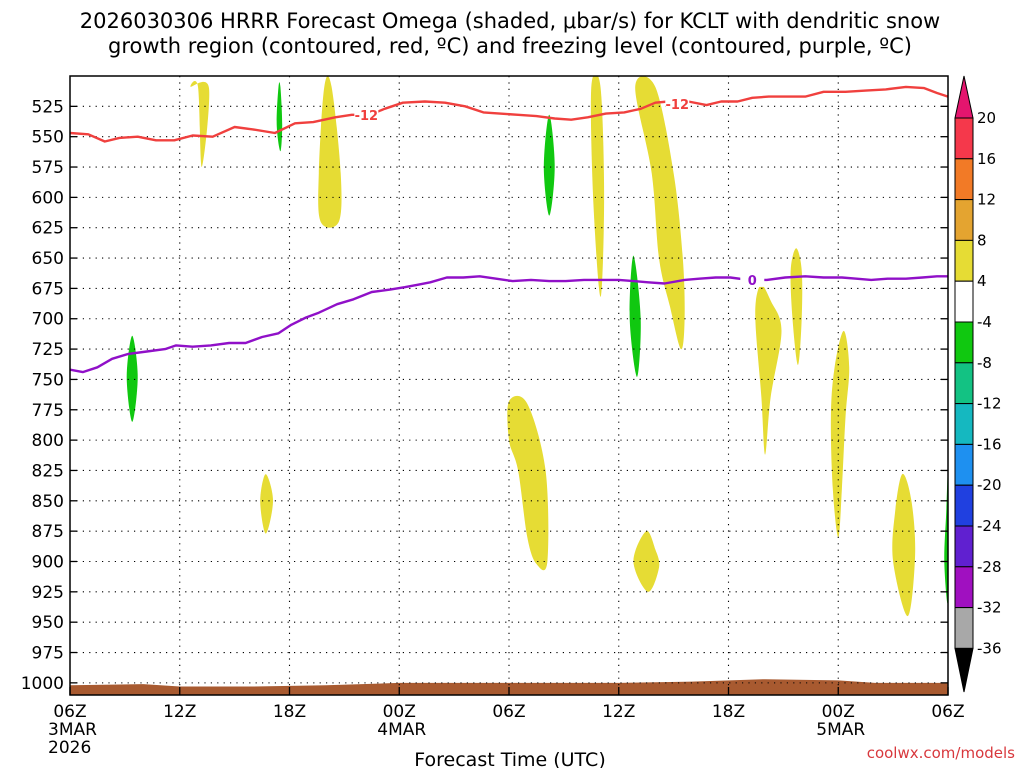  Describe the element at coordinates (989, 567) in the screenshot. I see `colorbar-label-11: -28` at that location.